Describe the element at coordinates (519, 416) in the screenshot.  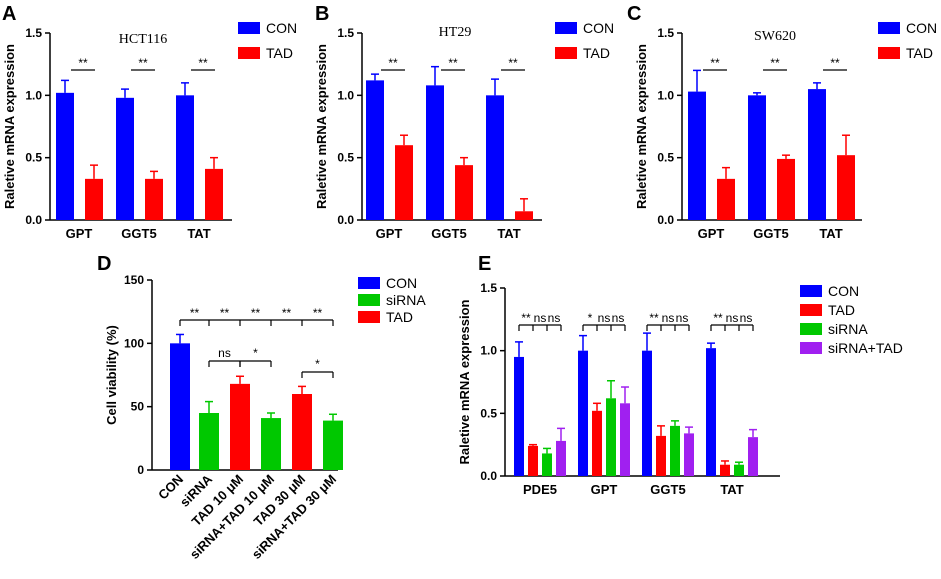
I see `bar-con-pde5` at that location.